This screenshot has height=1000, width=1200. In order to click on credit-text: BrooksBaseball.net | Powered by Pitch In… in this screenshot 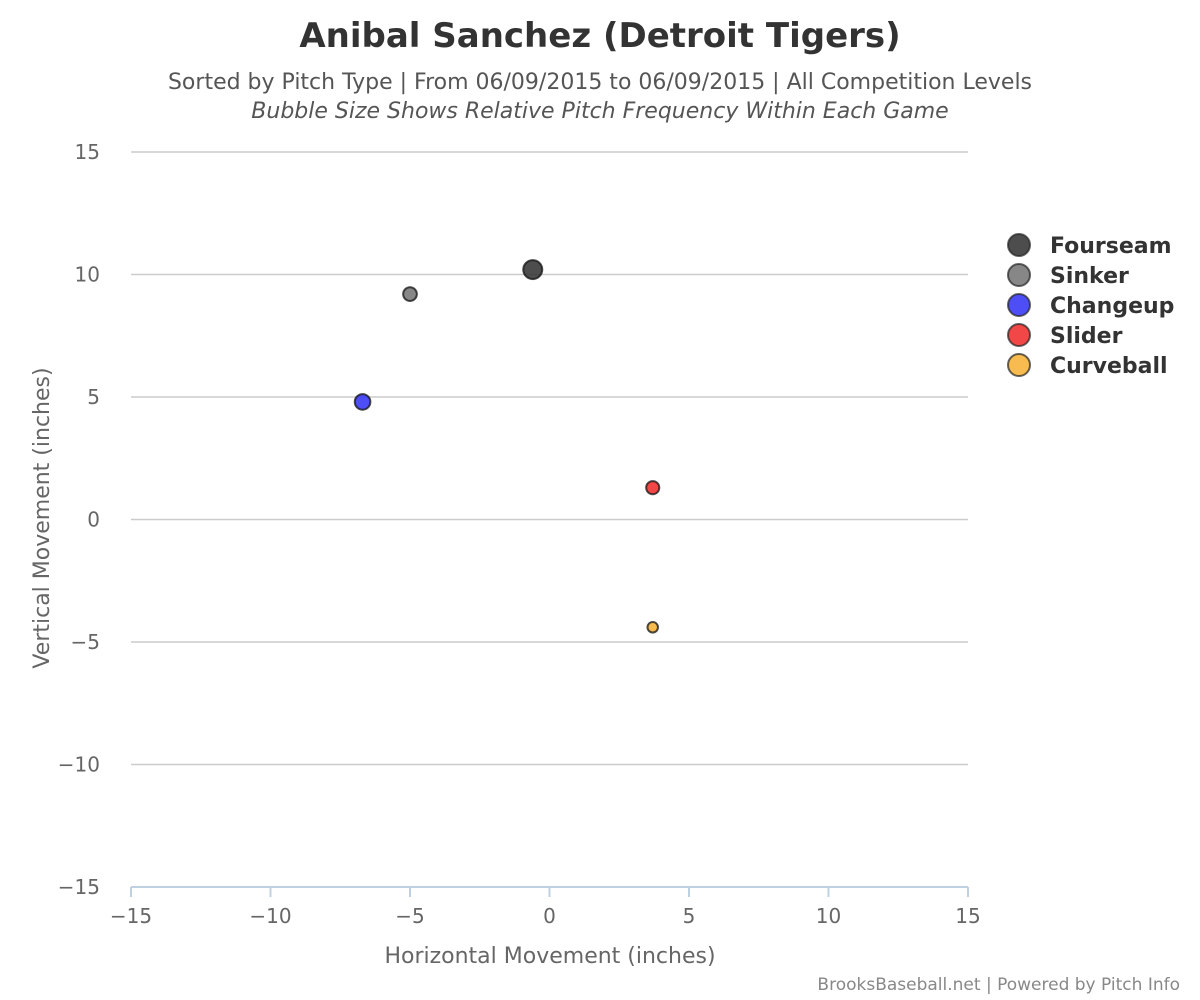, I will do `click(998, 985)`.